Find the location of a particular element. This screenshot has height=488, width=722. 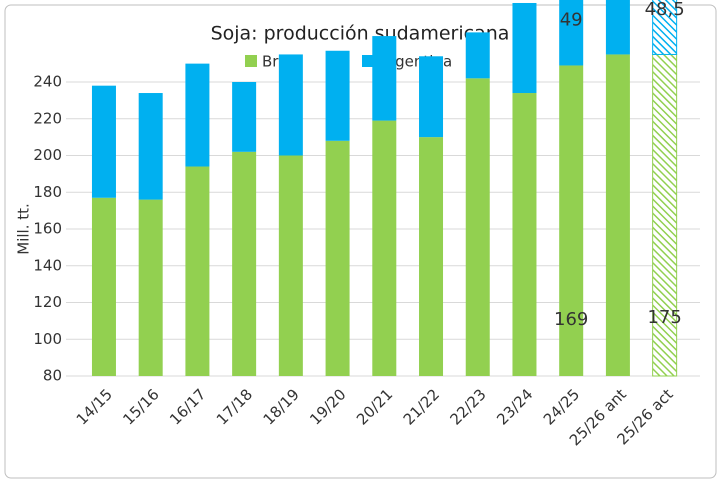

y-axis-label: Mill. tt. is located at coordinates (24, 229).